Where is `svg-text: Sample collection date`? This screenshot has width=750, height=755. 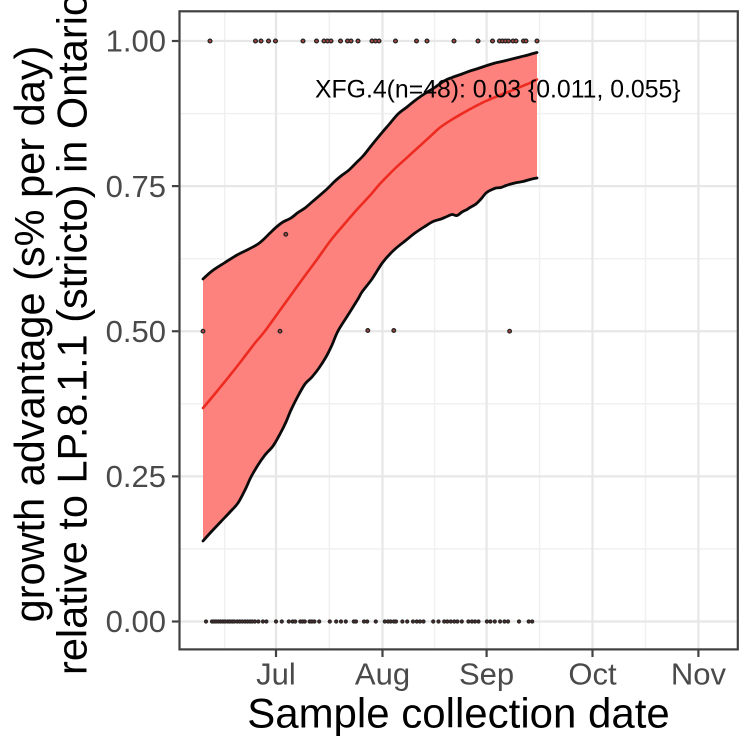
svg-text: Sample collection date is located at coordinates (458, 713).